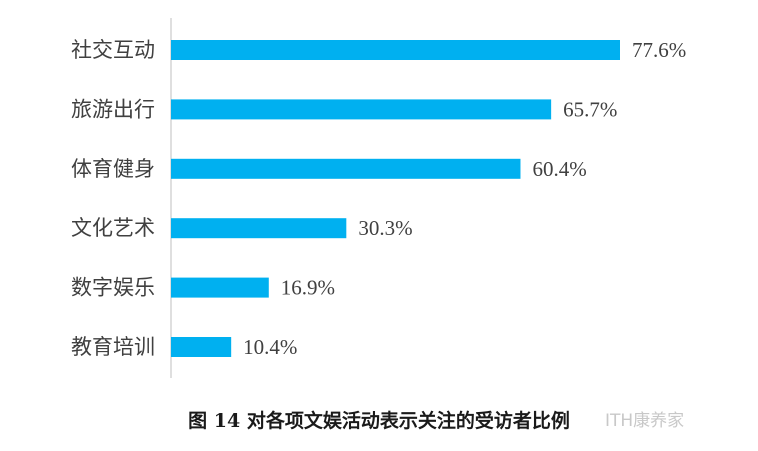  I want to click on watermark-text: ITH康养家, so click(645, 421).